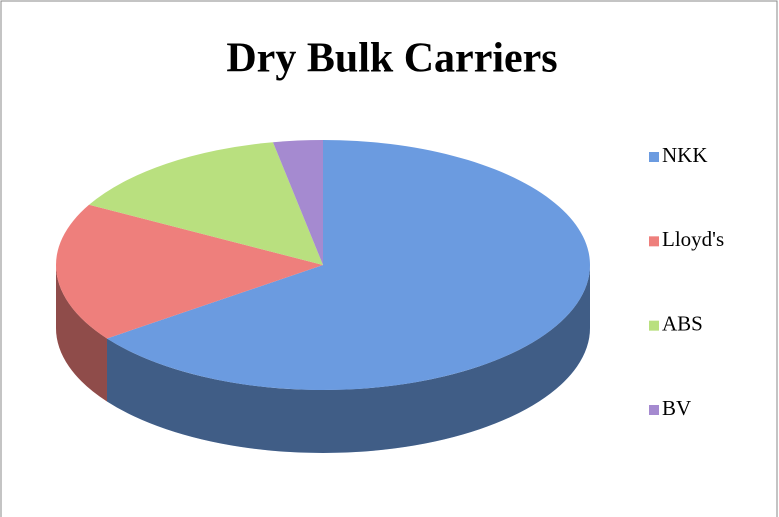 The image size is (779, 517). I want to click on legend-label: NKK, so click(685, 155).